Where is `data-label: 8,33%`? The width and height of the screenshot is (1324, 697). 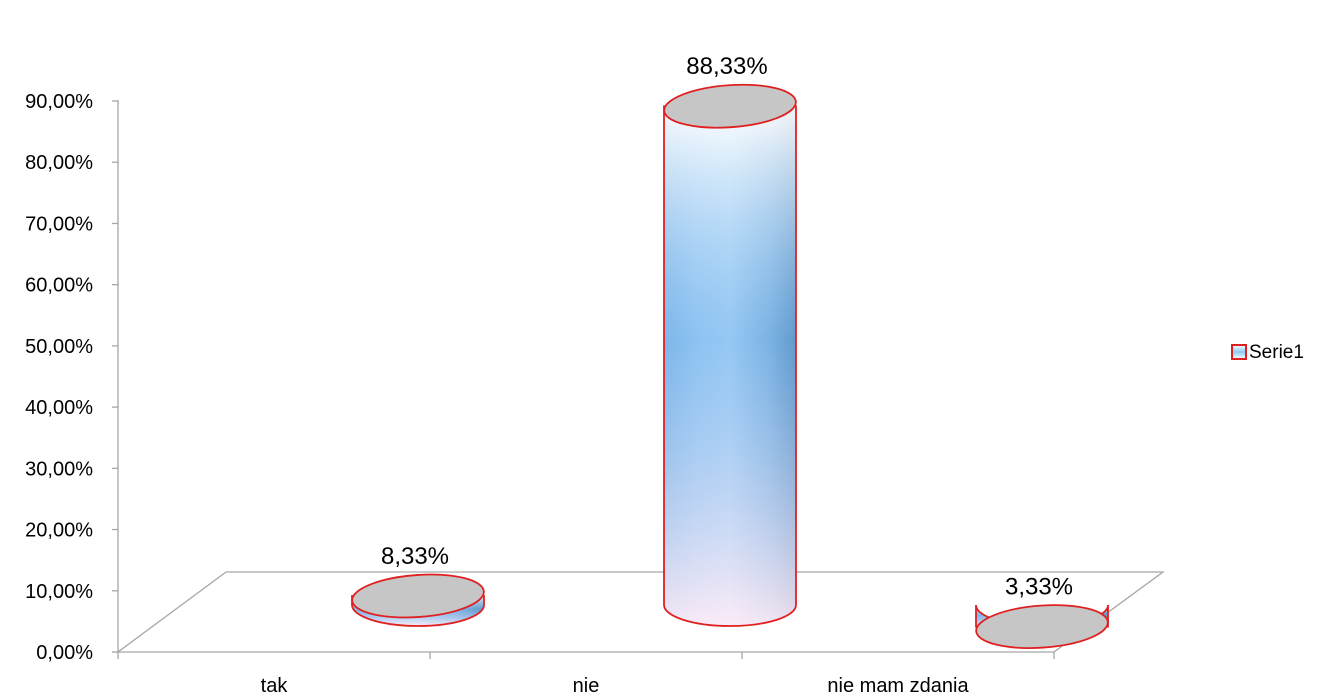
data-label: 8,33% is located at coordinates (415, 556).